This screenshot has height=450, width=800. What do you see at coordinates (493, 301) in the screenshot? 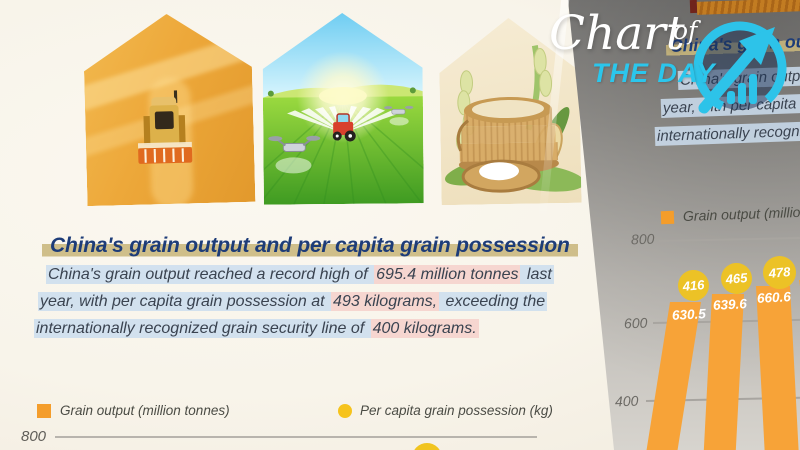
I see `text-run: exceeding the` at bounding box center [493, 301].